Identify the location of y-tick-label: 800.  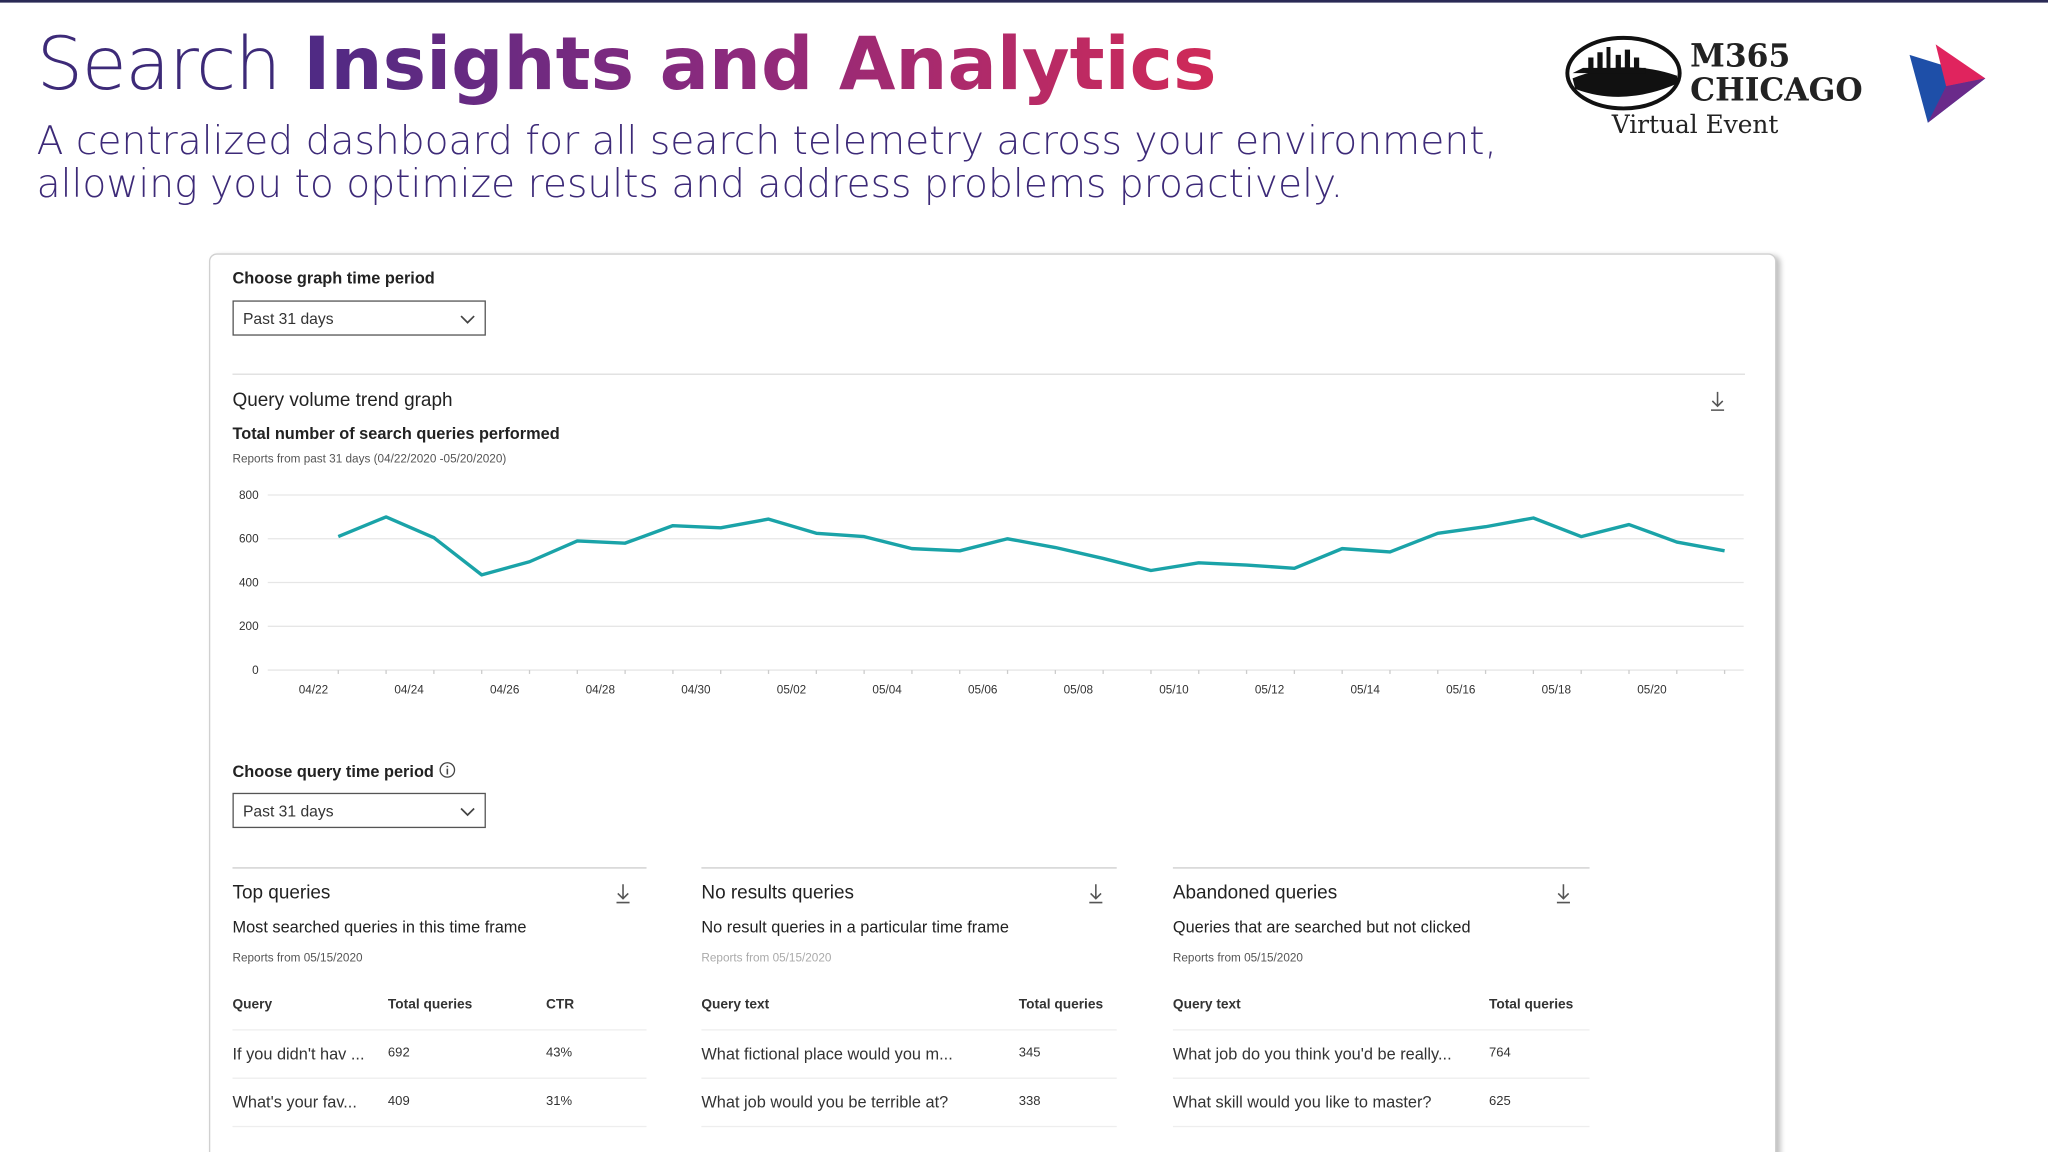
(249, 495).